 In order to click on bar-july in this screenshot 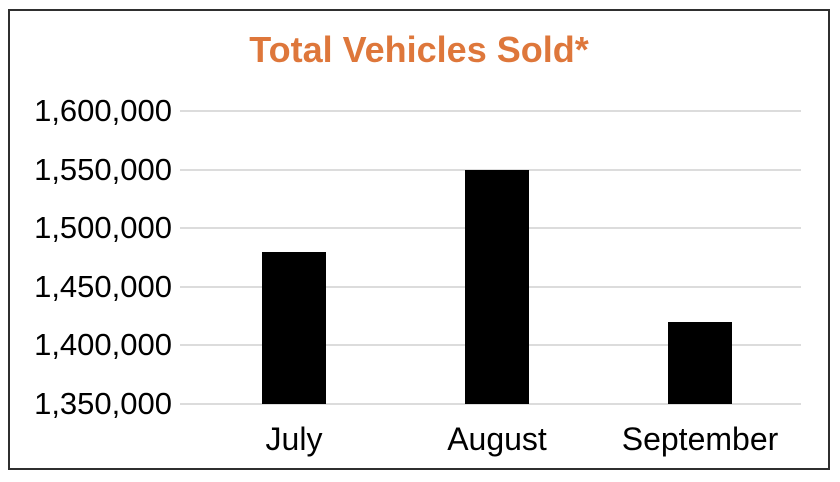, I will do `click(294, 328)`.